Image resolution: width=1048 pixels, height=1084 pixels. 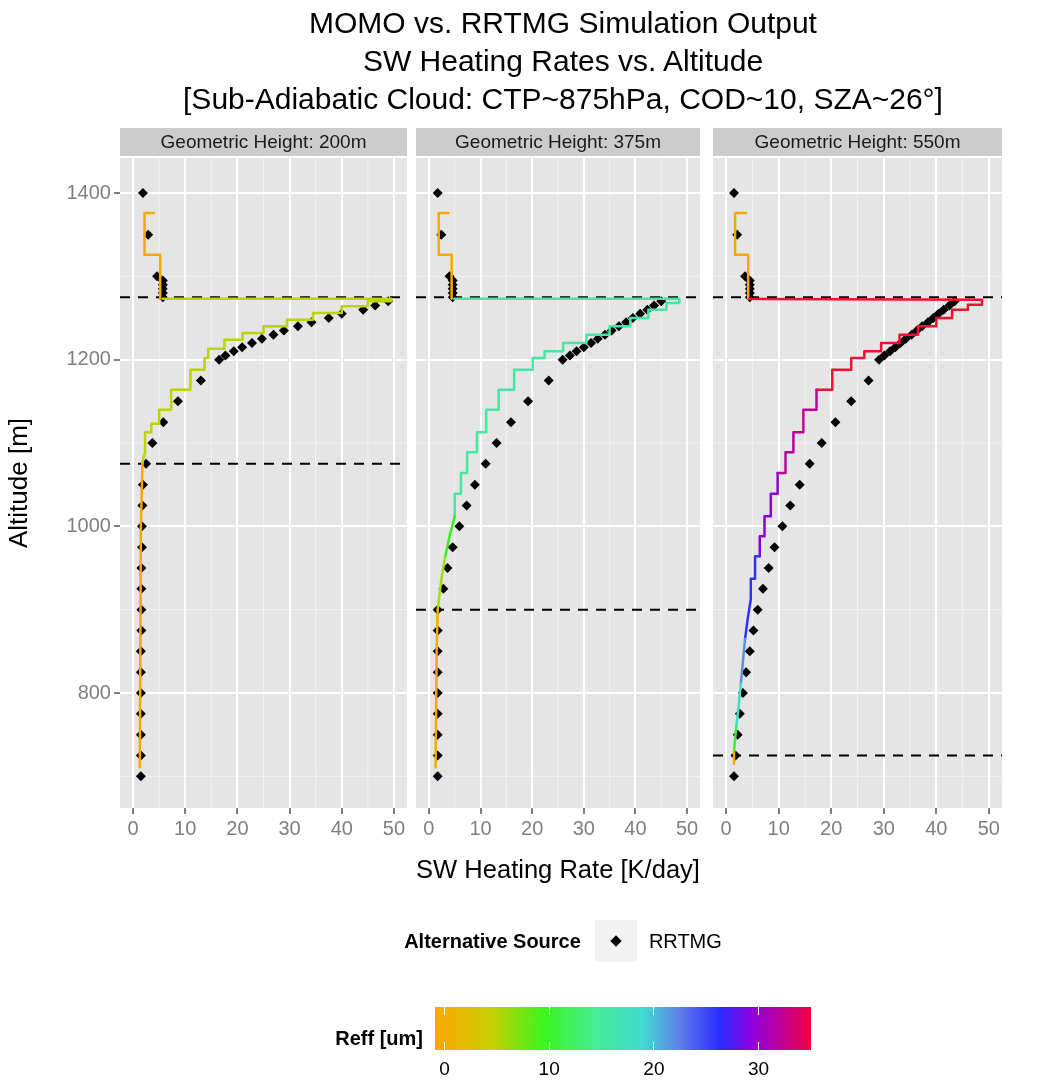 I want to click on y-tick-label: 1400, so click(x=88, y=191).